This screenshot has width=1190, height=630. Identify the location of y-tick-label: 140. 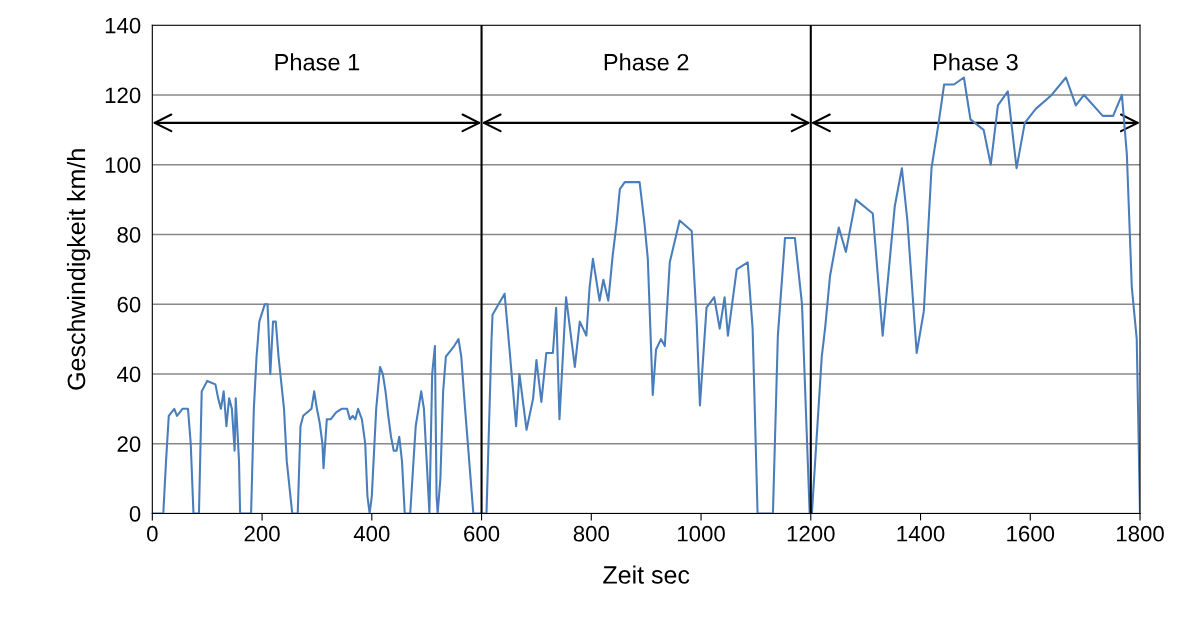
(123, 25).